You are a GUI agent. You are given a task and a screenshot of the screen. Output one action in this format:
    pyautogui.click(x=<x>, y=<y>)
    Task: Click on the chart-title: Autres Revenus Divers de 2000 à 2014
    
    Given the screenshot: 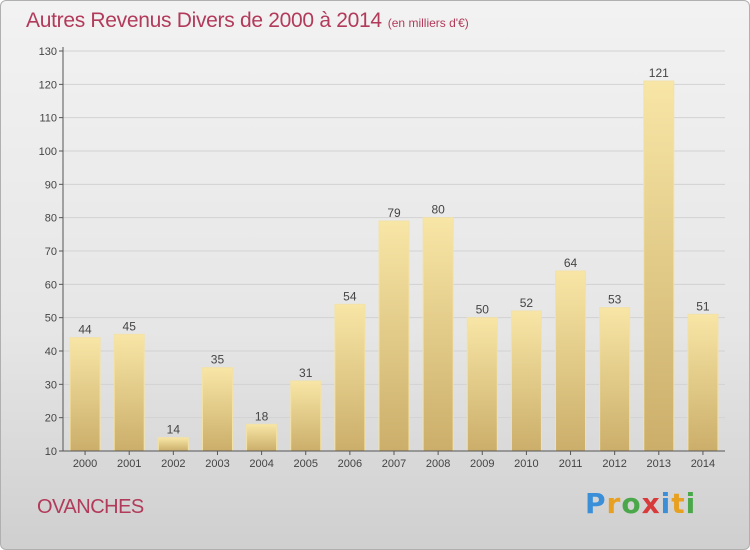 What is the action you would take?
    pyautogui.click(x=204, y=20)
    